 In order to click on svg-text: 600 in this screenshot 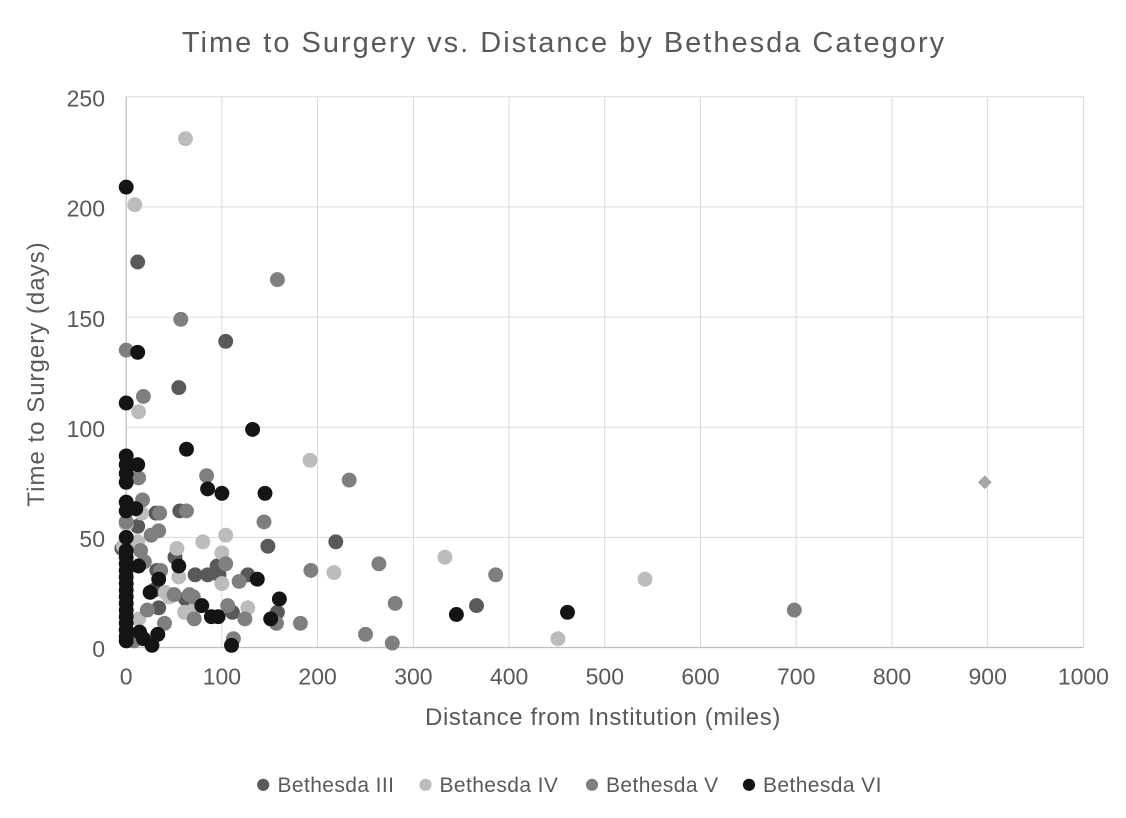, I will do `click(700, 677)`.